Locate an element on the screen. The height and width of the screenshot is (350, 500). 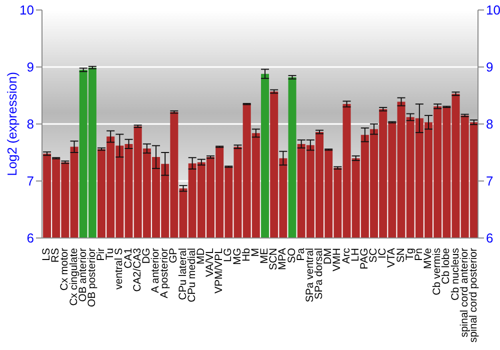
y-tick-label: 8 is located at coordinates (30, 124).